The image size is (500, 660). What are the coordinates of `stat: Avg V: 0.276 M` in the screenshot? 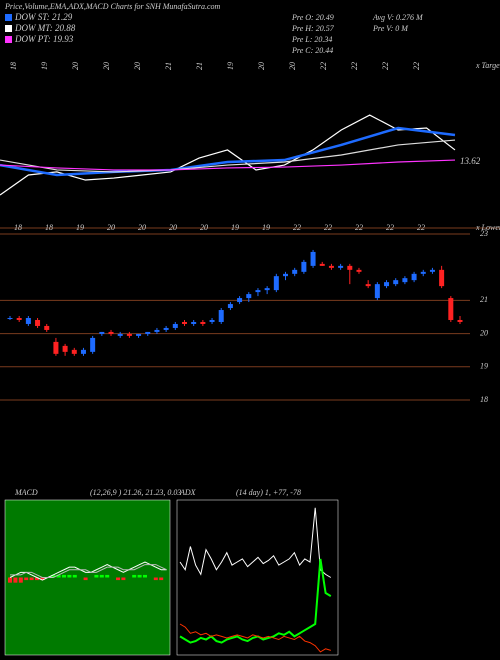 It's located at (398, 17).